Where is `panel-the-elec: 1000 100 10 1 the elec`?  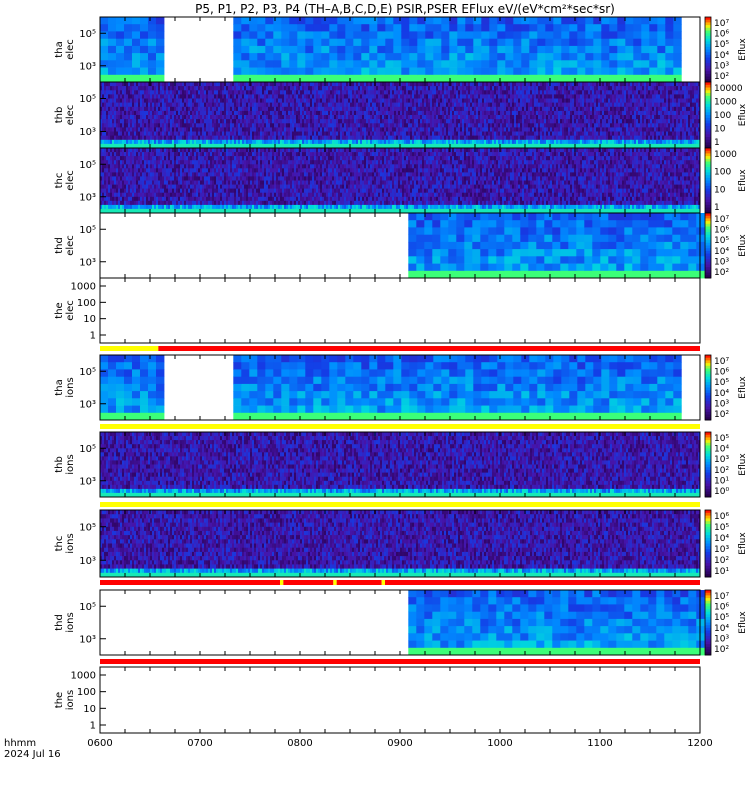 panel-the-elec: 1000 100 10 1 the elec is located at coordinates (377, 310).